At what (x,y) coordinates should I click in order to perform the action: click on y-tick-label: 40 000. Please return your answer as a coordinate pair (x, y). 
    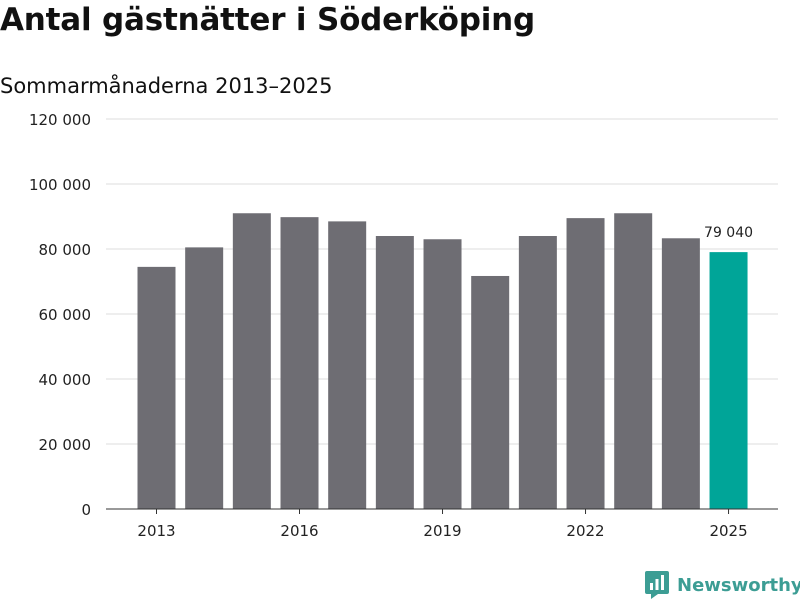
    Looking at the image, I should click on (65, 380).